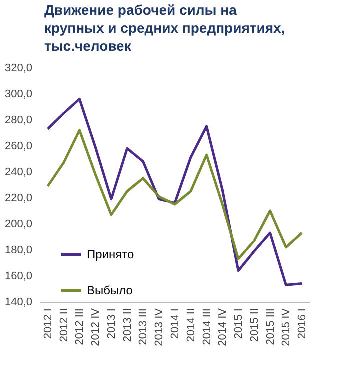  What do you see at coordinates (18, 302) in the screenshot?
I see `y-tick-label: 140,0` at bounding box center [18, 302].